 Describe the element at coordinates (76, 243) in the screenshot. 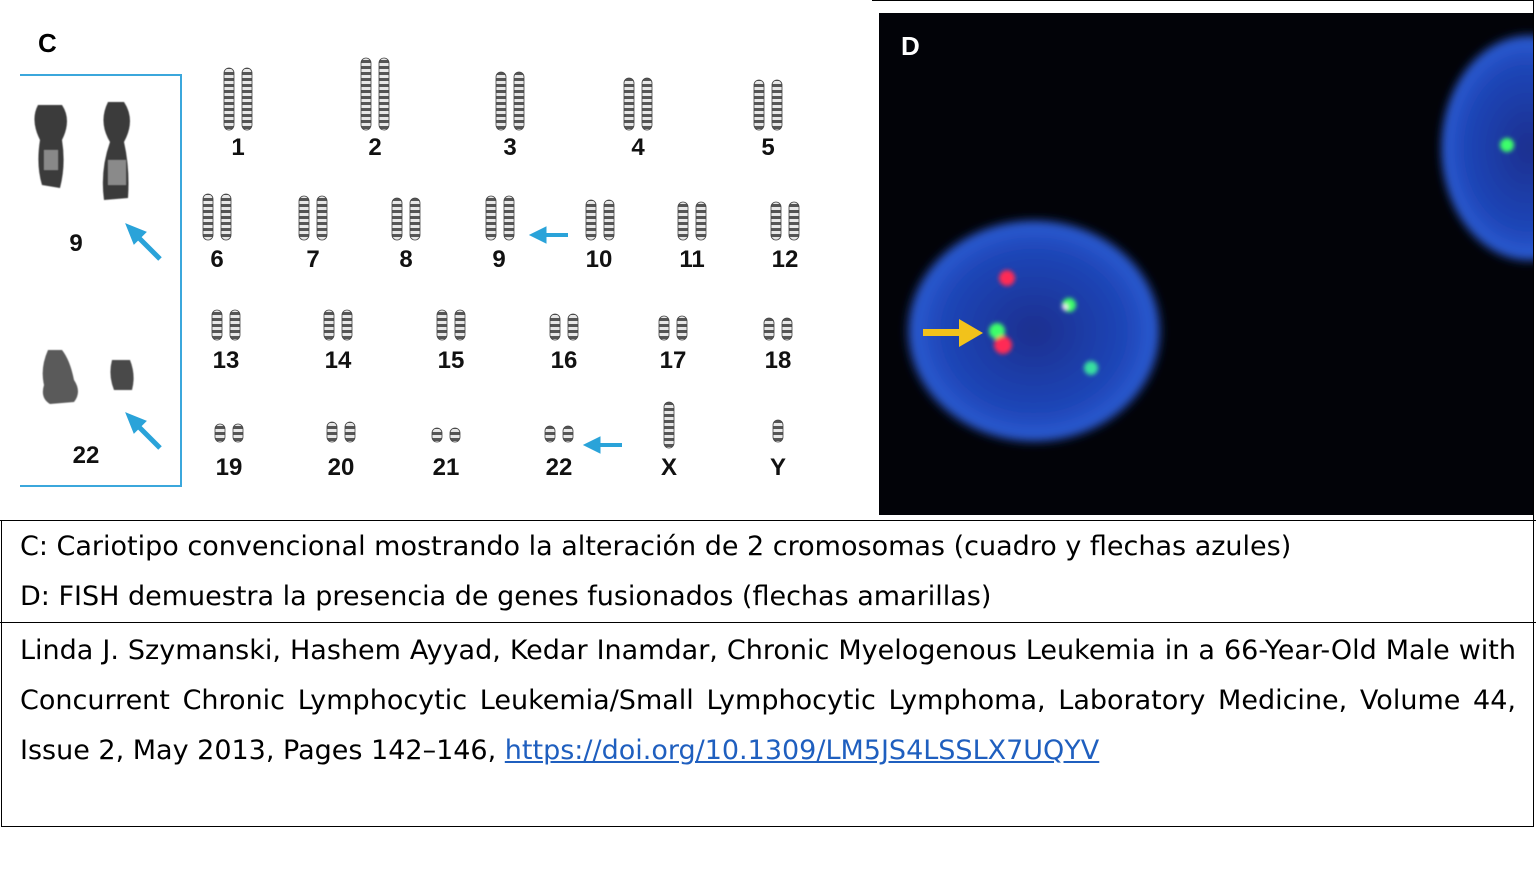

I see `inset-label-9: 9` at that location.